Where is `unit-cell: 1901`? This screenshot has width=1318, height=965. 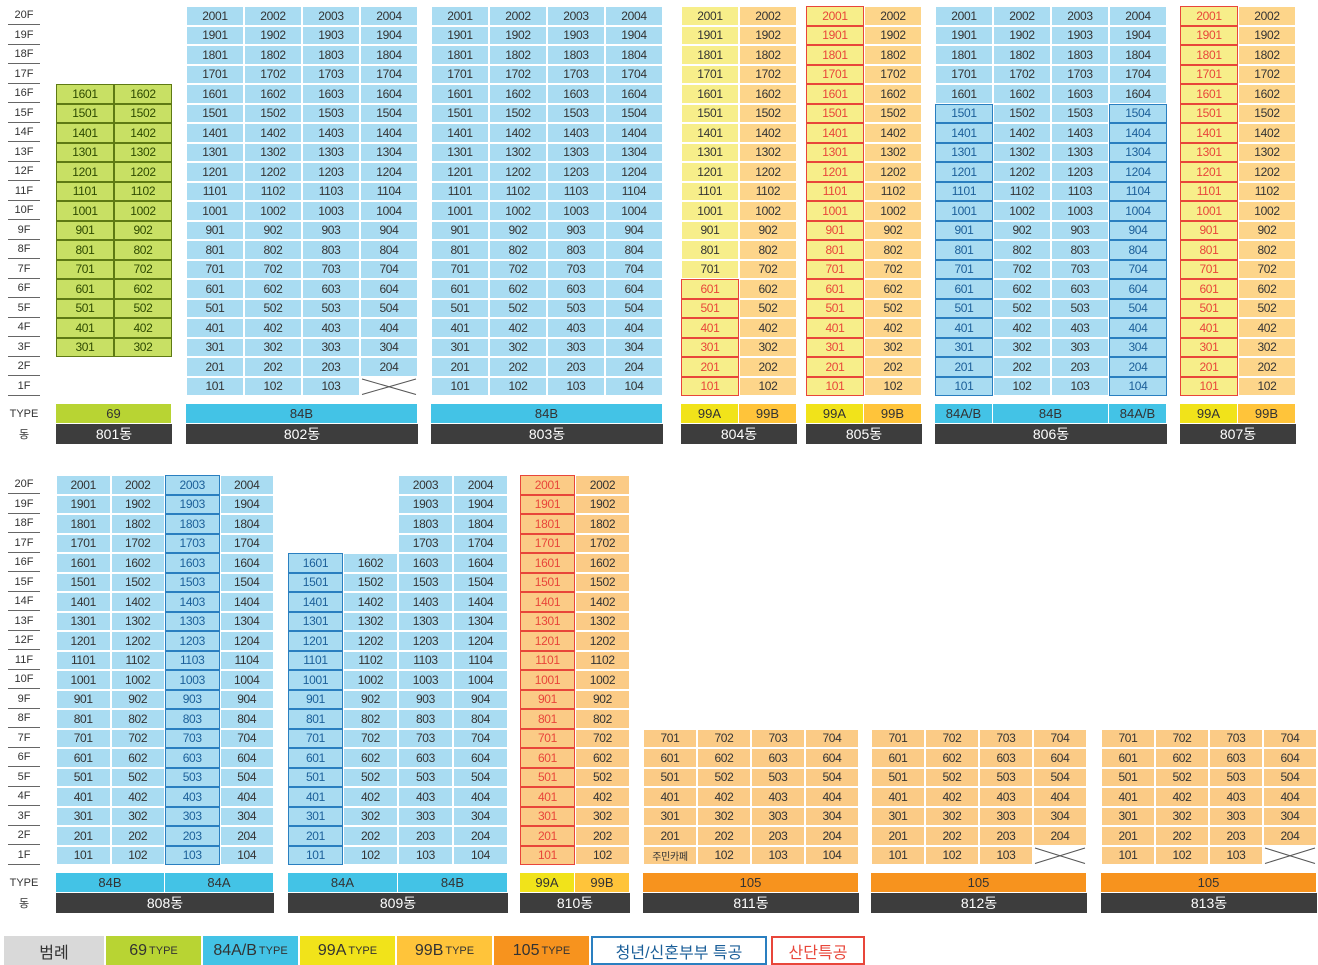 unit-cell: 1901 is located at coordinates (710, 35).